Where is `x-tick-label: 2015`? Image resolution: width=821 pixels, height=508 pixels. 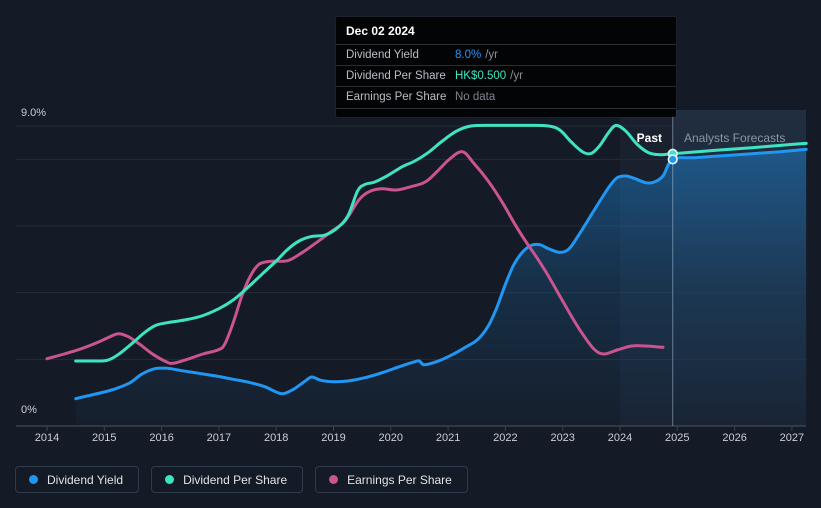
x-tick-label: 2015 is located at coordinates (104, 438).